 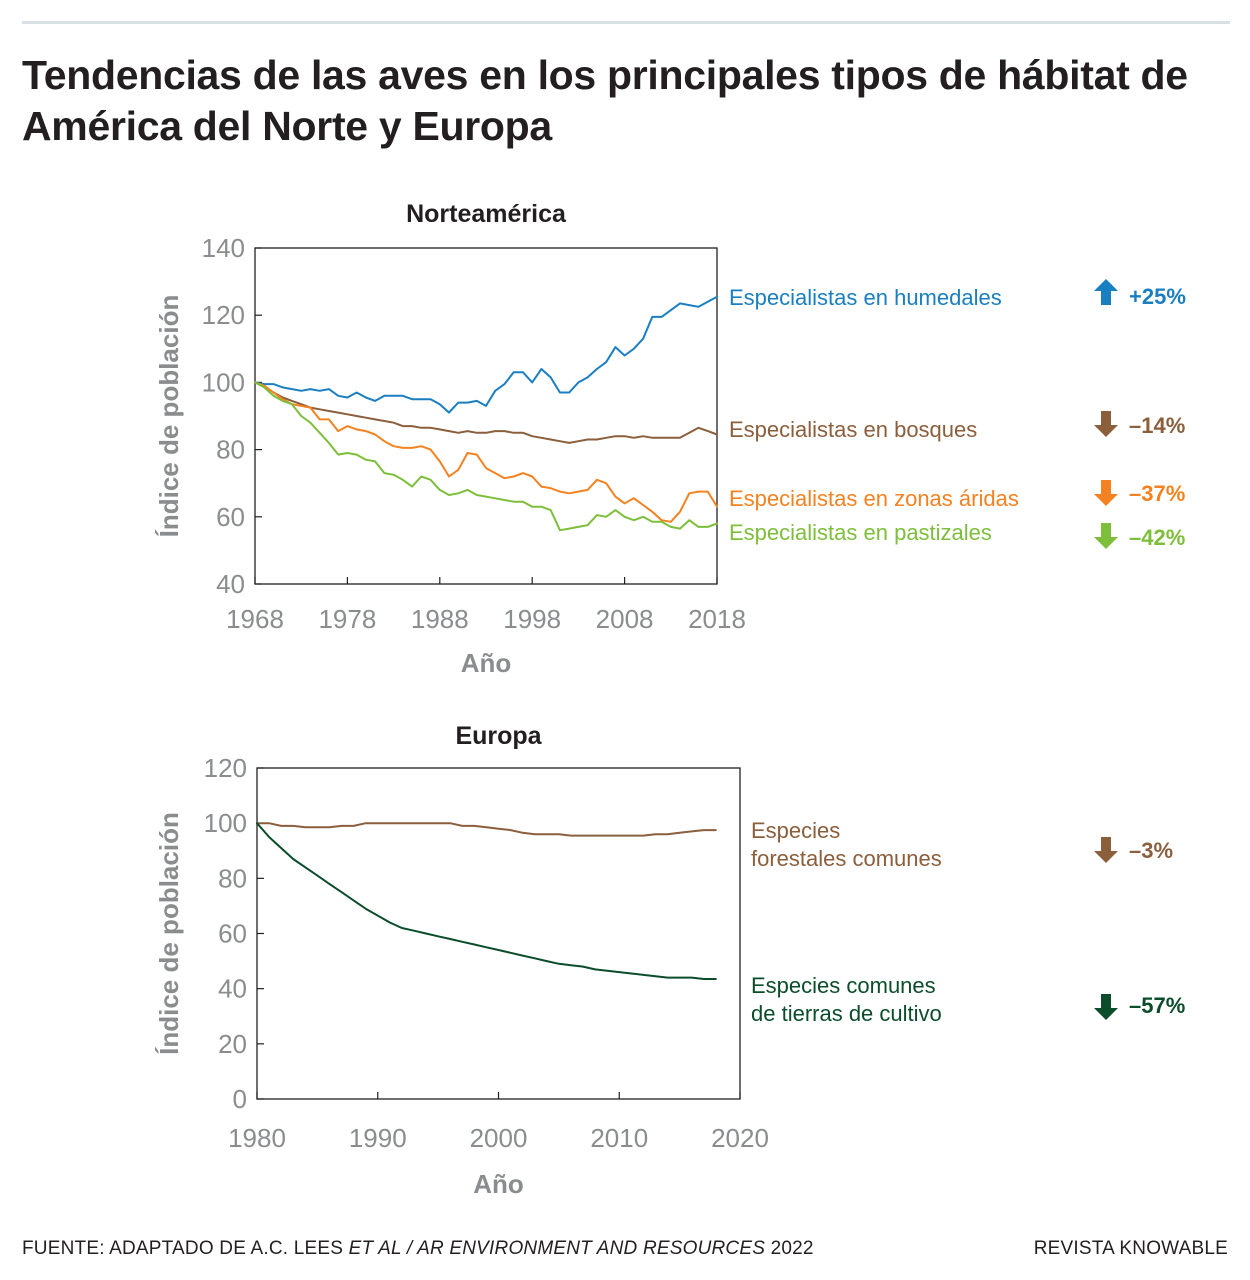 What do you see at coordinates (1157, 1005) in the screenshot?
I see `eu-series-change-2: –57%` at bounding box center [1157, 1005].